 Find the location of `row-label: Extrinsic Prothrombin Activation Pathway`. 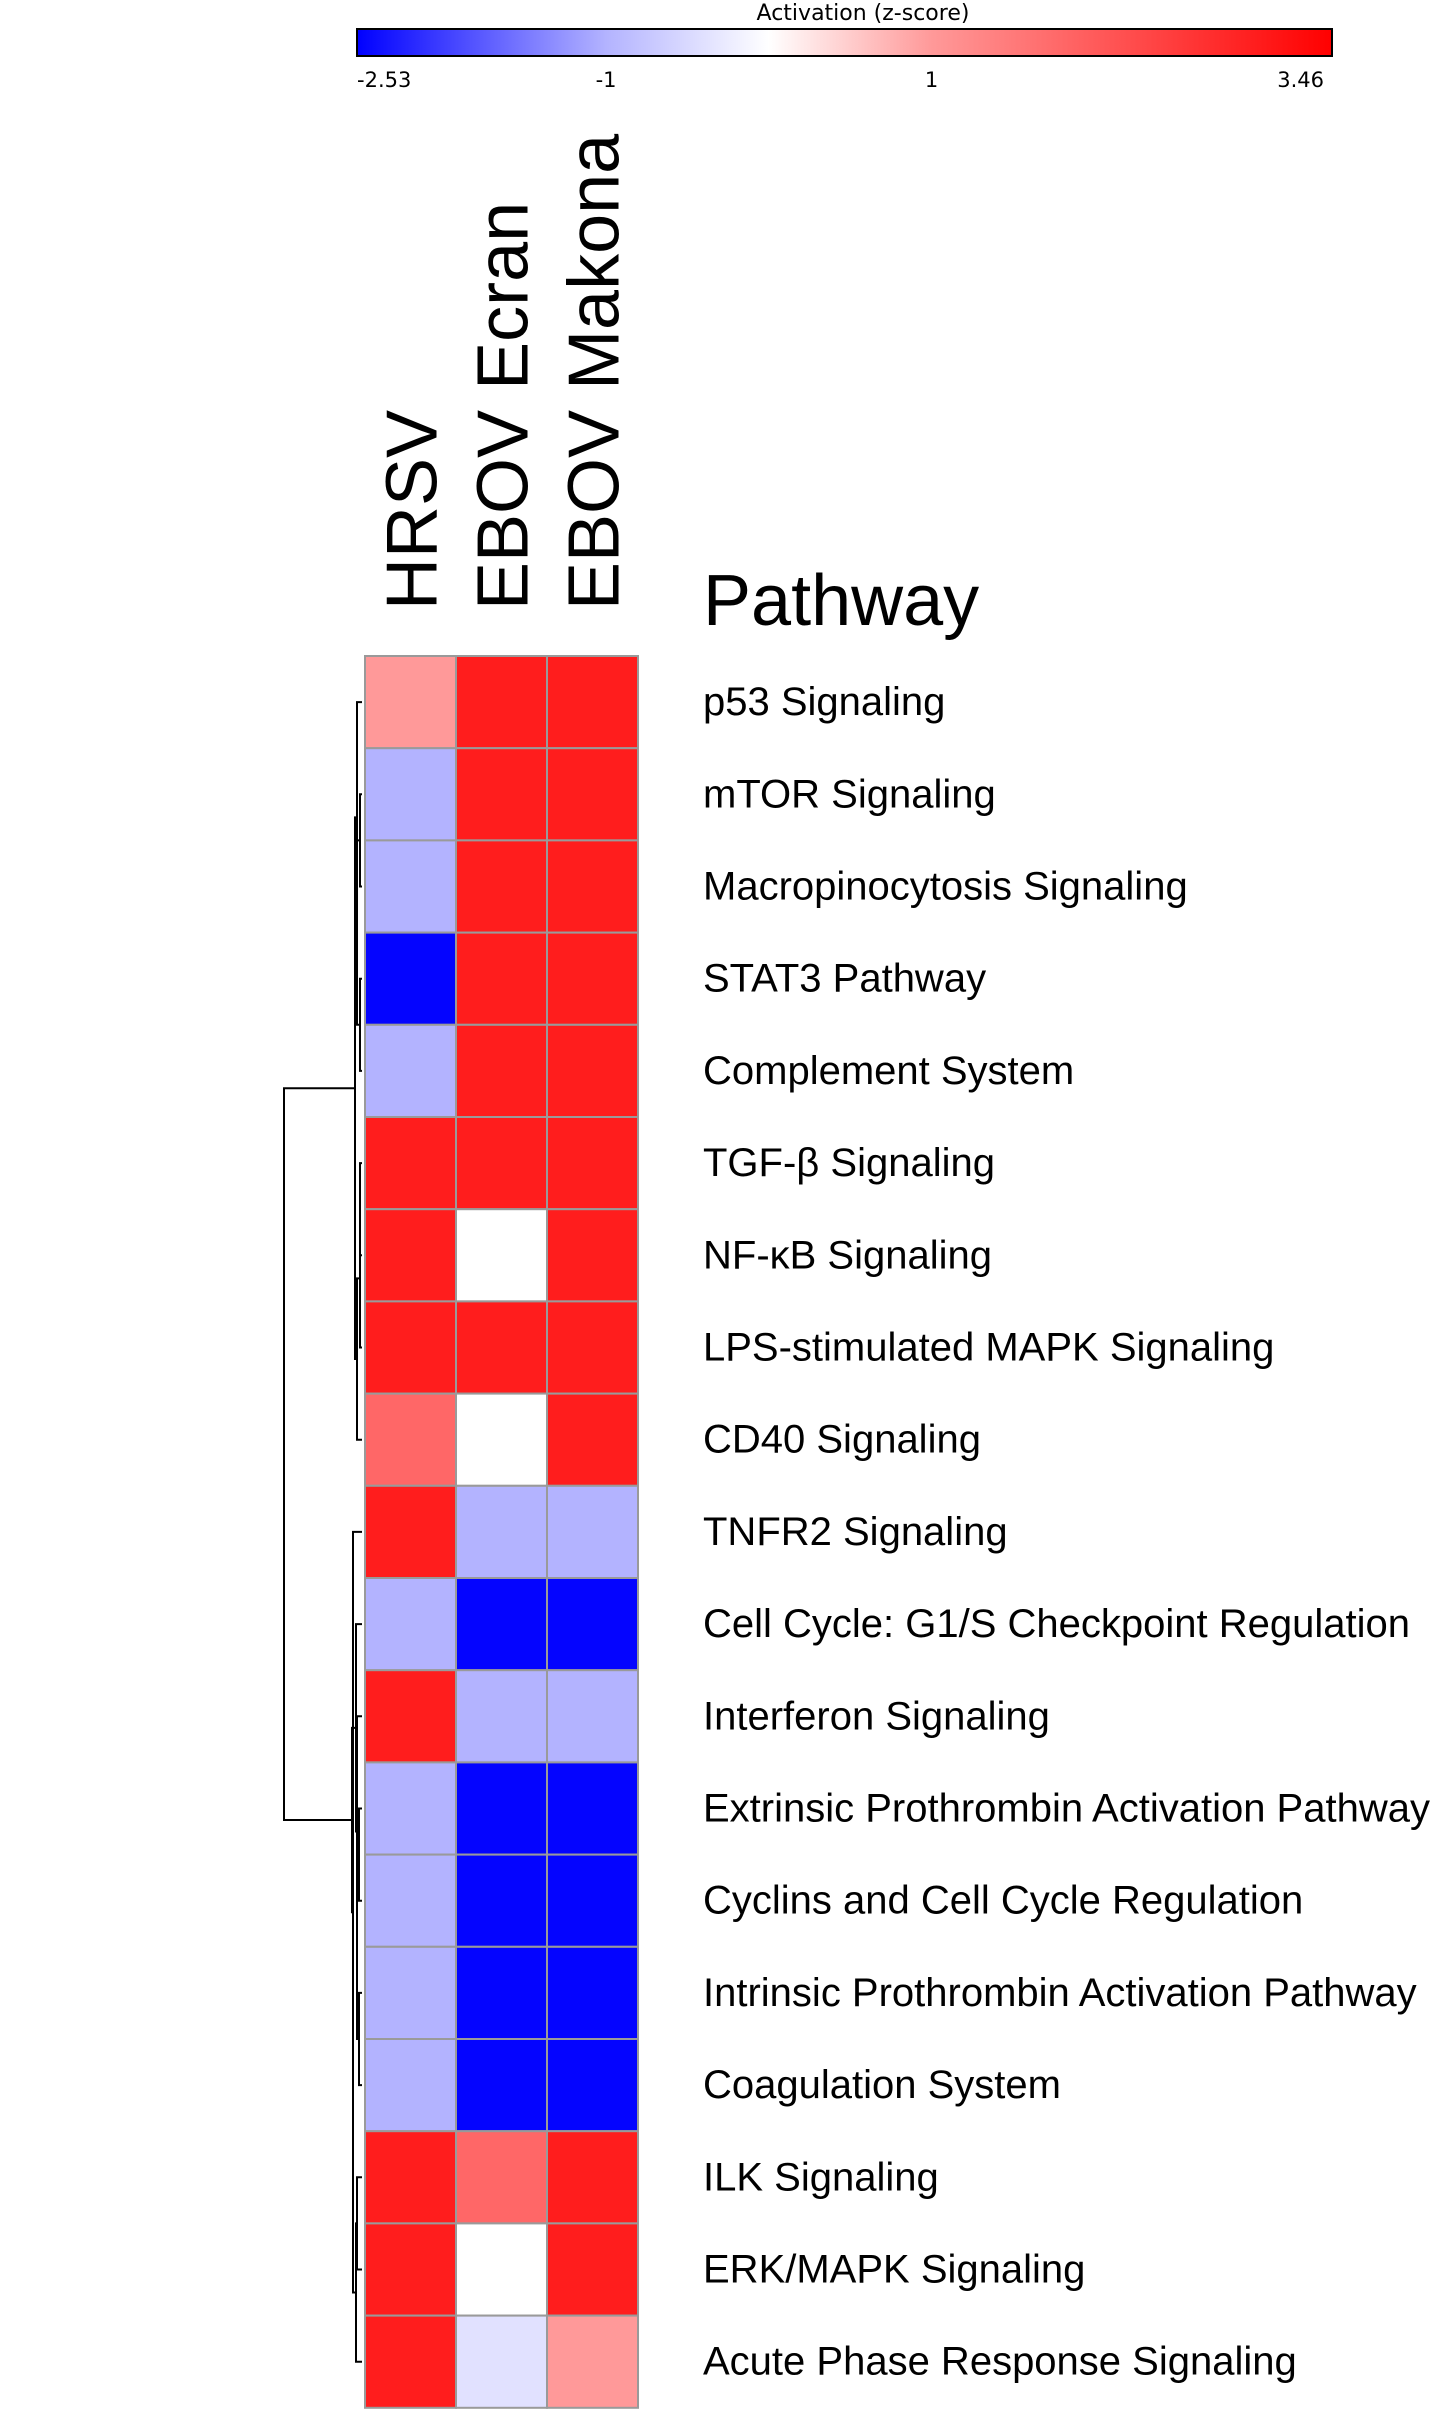

row-label: Extrinsic Prothrombin Activation Pathway is located at coordinates (1066, 1809).